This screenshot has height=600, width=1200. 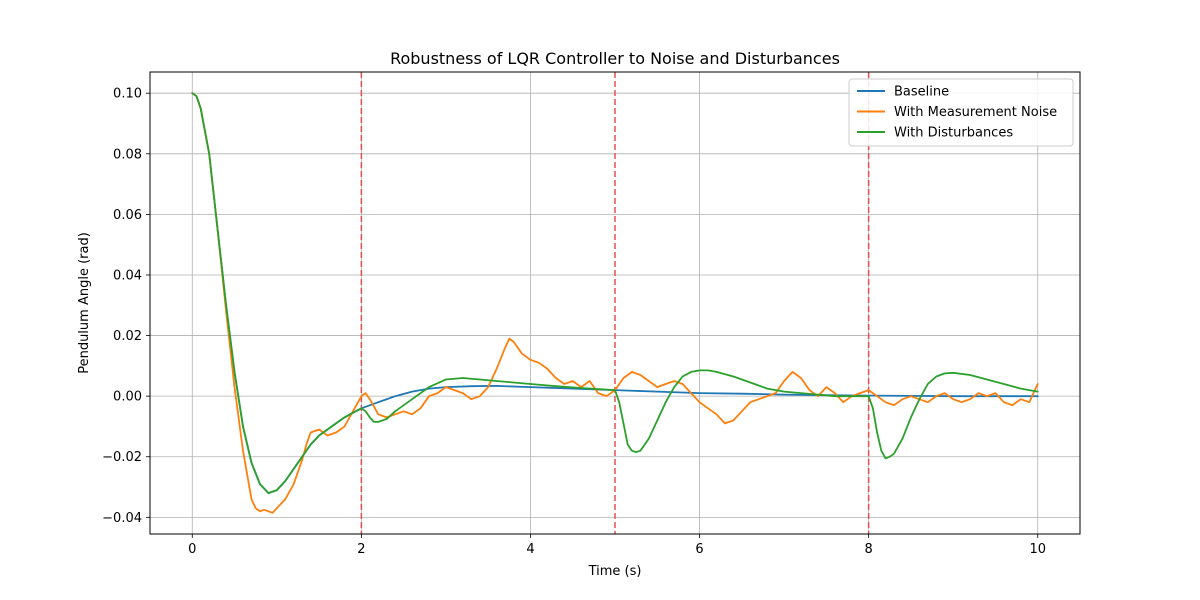 What do you see at coordinates (122, 518) in the screenshot?
I see `y-tick-label: −0.04` at bounding box center [122, 518].